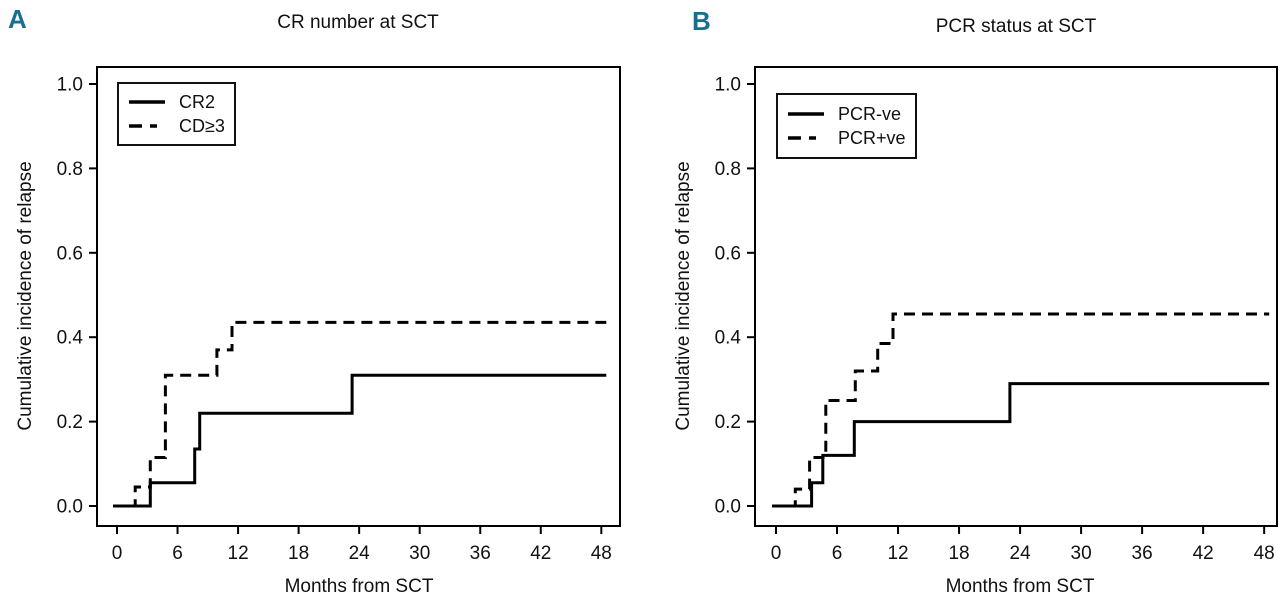 The height and width of the screenshot is (604, 1280). I want to click on legend-item: PCR+ve, so click(846, 138).